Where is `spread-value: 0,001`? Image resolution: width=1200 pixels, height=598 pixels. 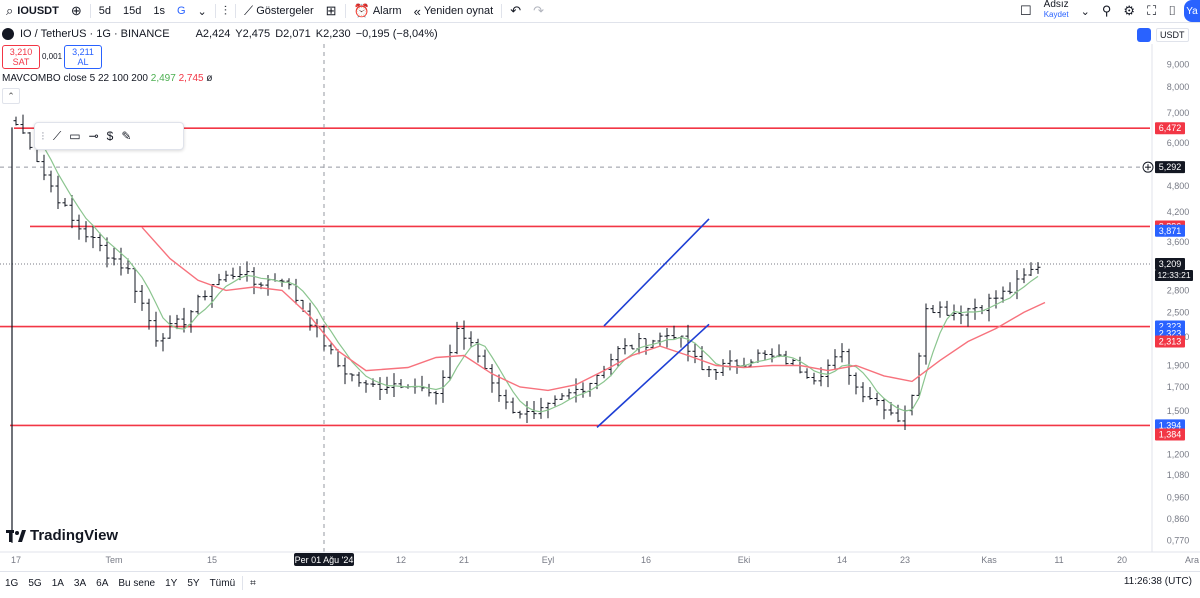 spread-value: 0,001 is located at coordinates (52, 56).